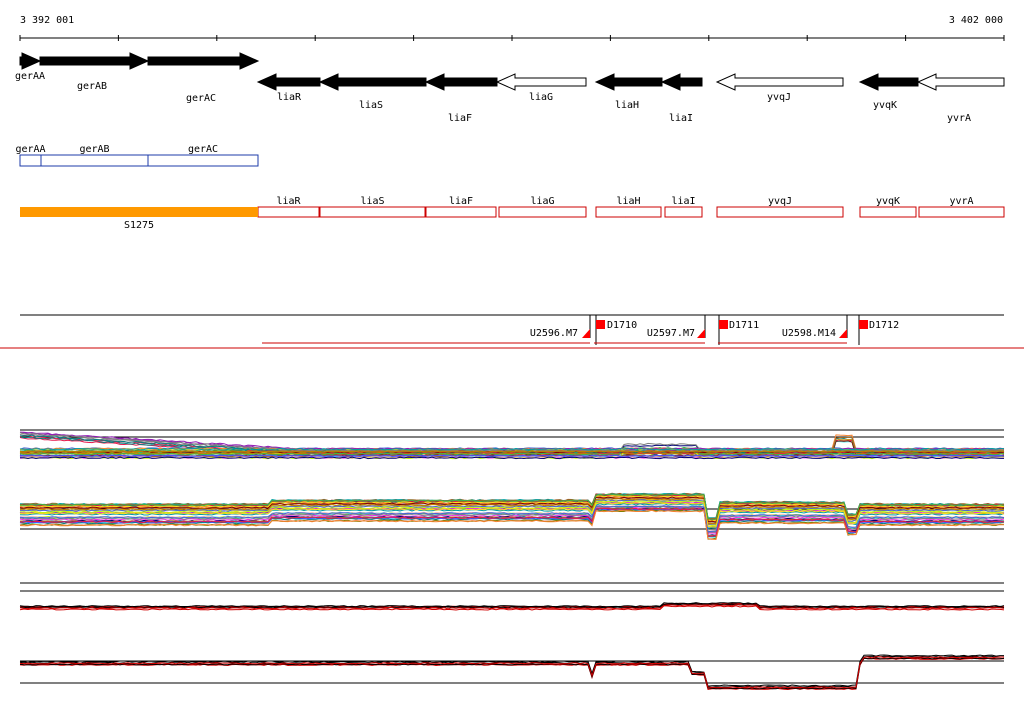 Image resolution: width=1024 pixels, height=714 pixels. Describe the element at coordinates (372, 201) in the screenshot. I see `segment-label-liaS: liaS` at that location.